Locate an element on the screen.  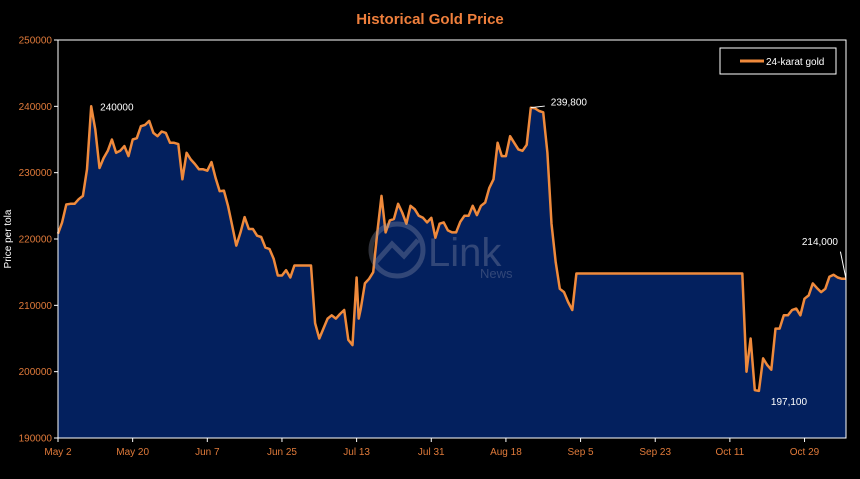
x-tick-label: May 20 is located at coordinates (132, 452).